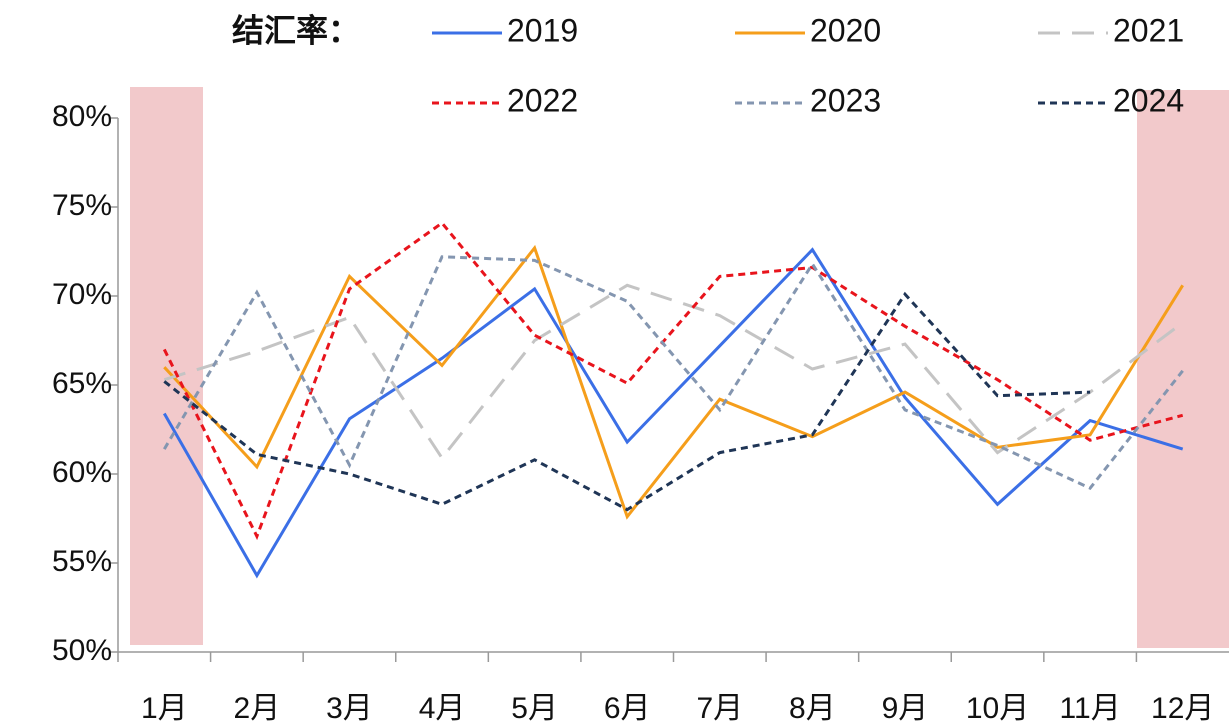 The height and width of the screenshot is (725, 1229). Describe the element at coordinates (905, 708) in the screenshot. I see `x-tick-label: 9月` at that location.